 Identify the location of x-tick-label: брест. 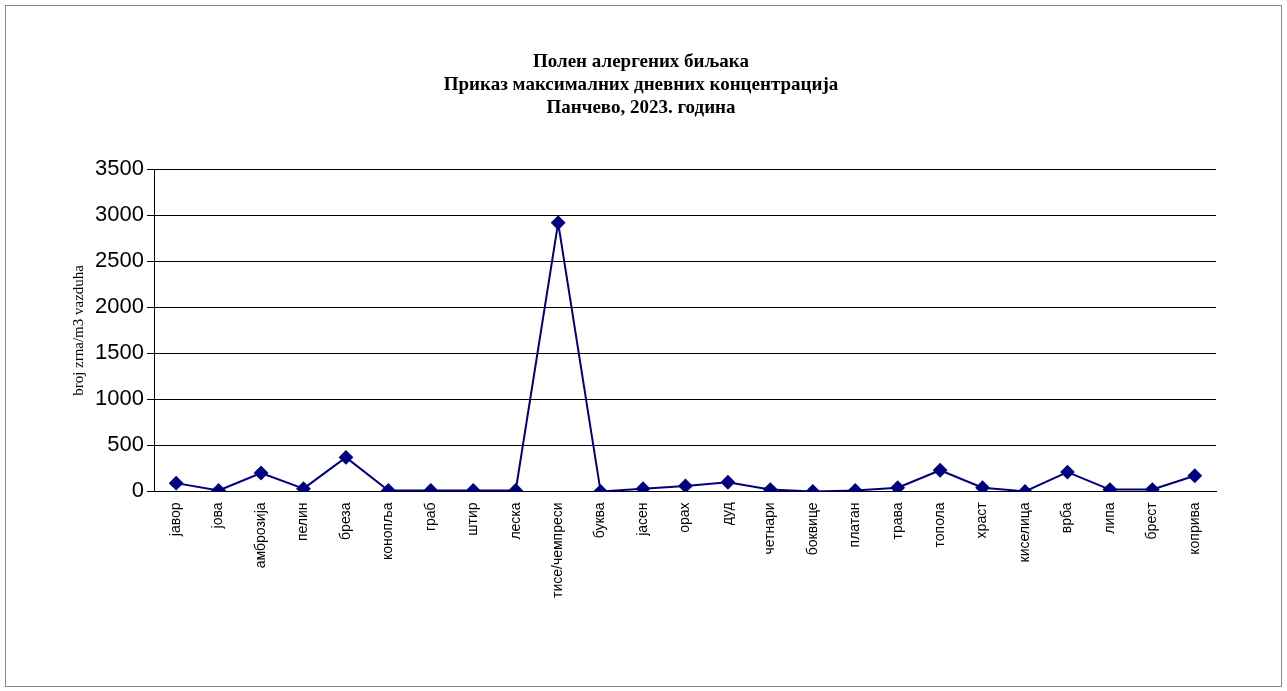
(1151, 520).